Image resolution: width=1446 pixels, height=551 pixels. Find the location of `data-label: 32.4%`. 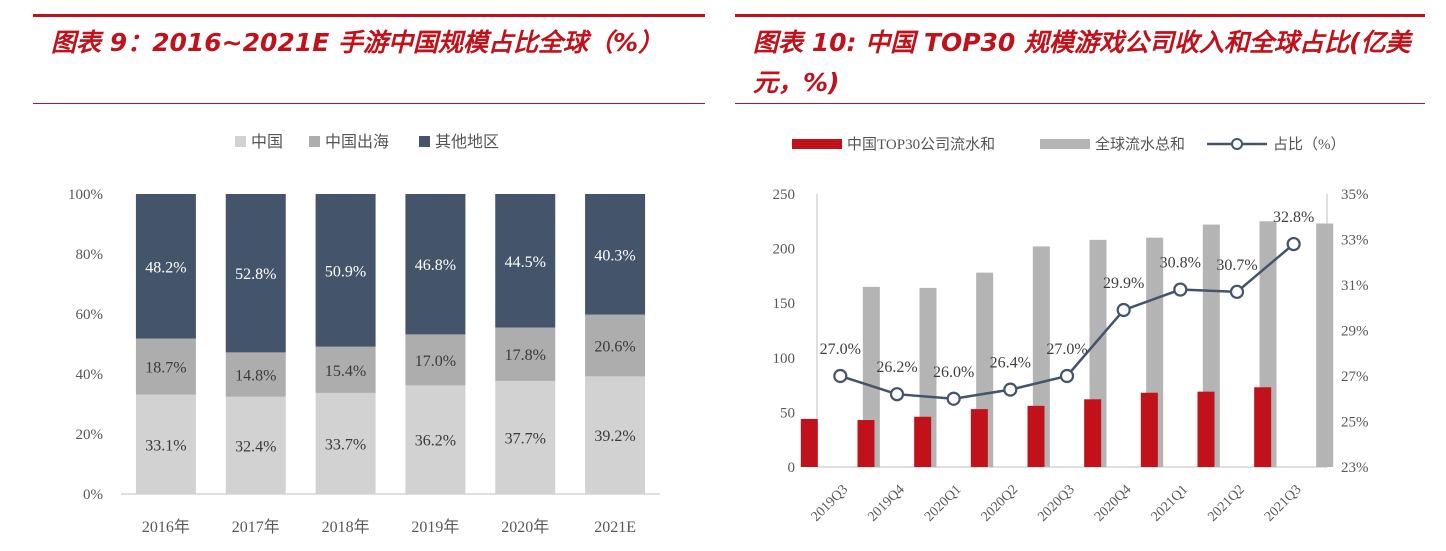

data-label: 32.4% is located at coordinates (255, 446).